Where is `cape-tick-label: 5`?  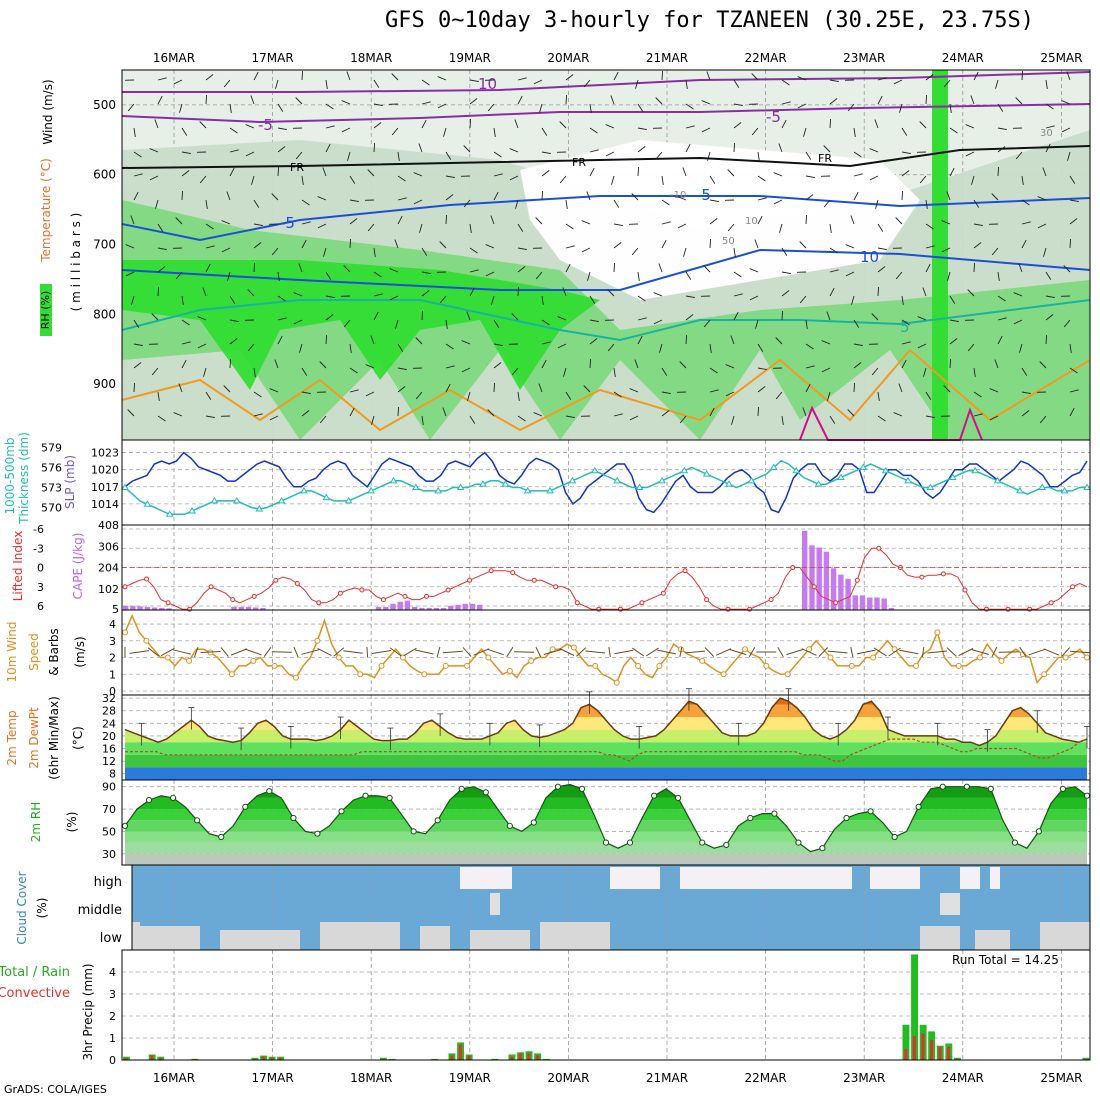 cape-tick-label: 5 is located at coordinates (115, 609).